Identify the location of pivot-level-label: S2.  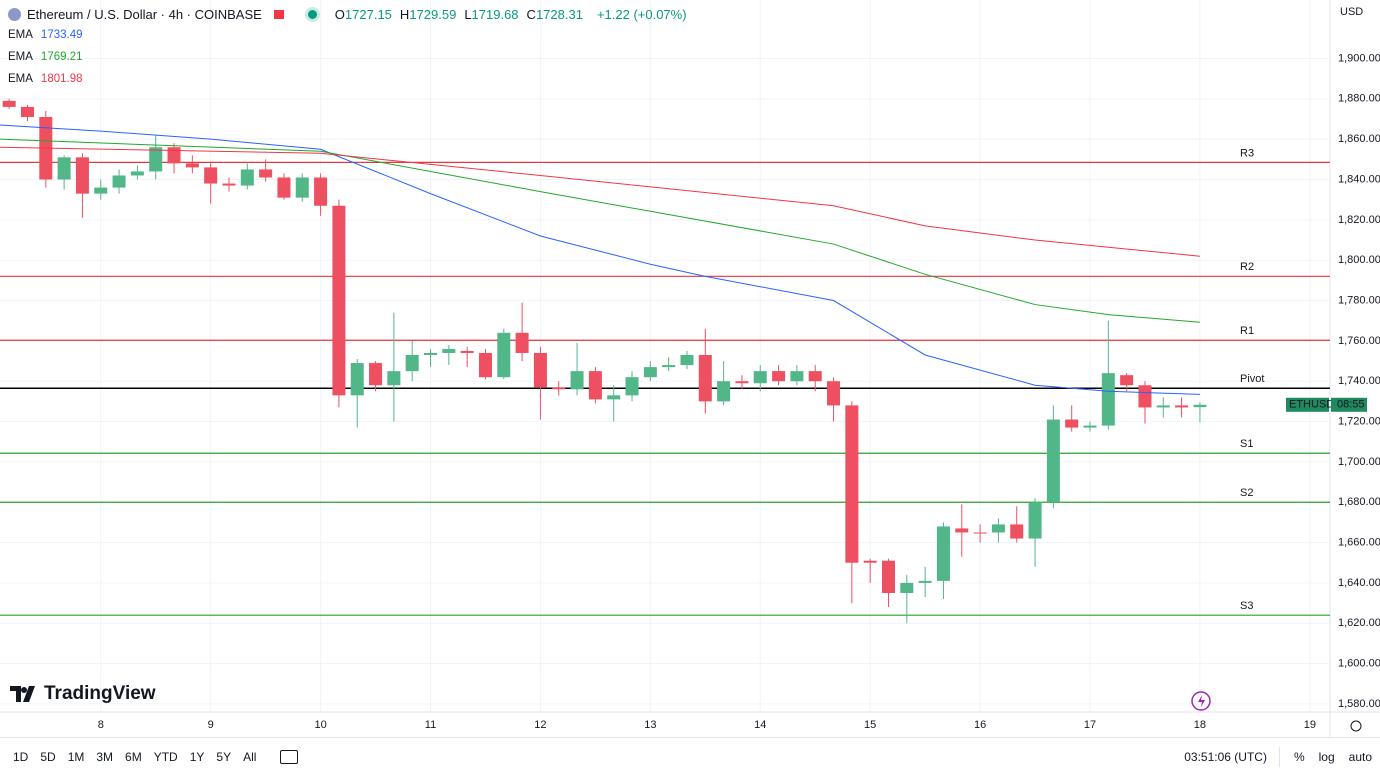
(1246, 493).